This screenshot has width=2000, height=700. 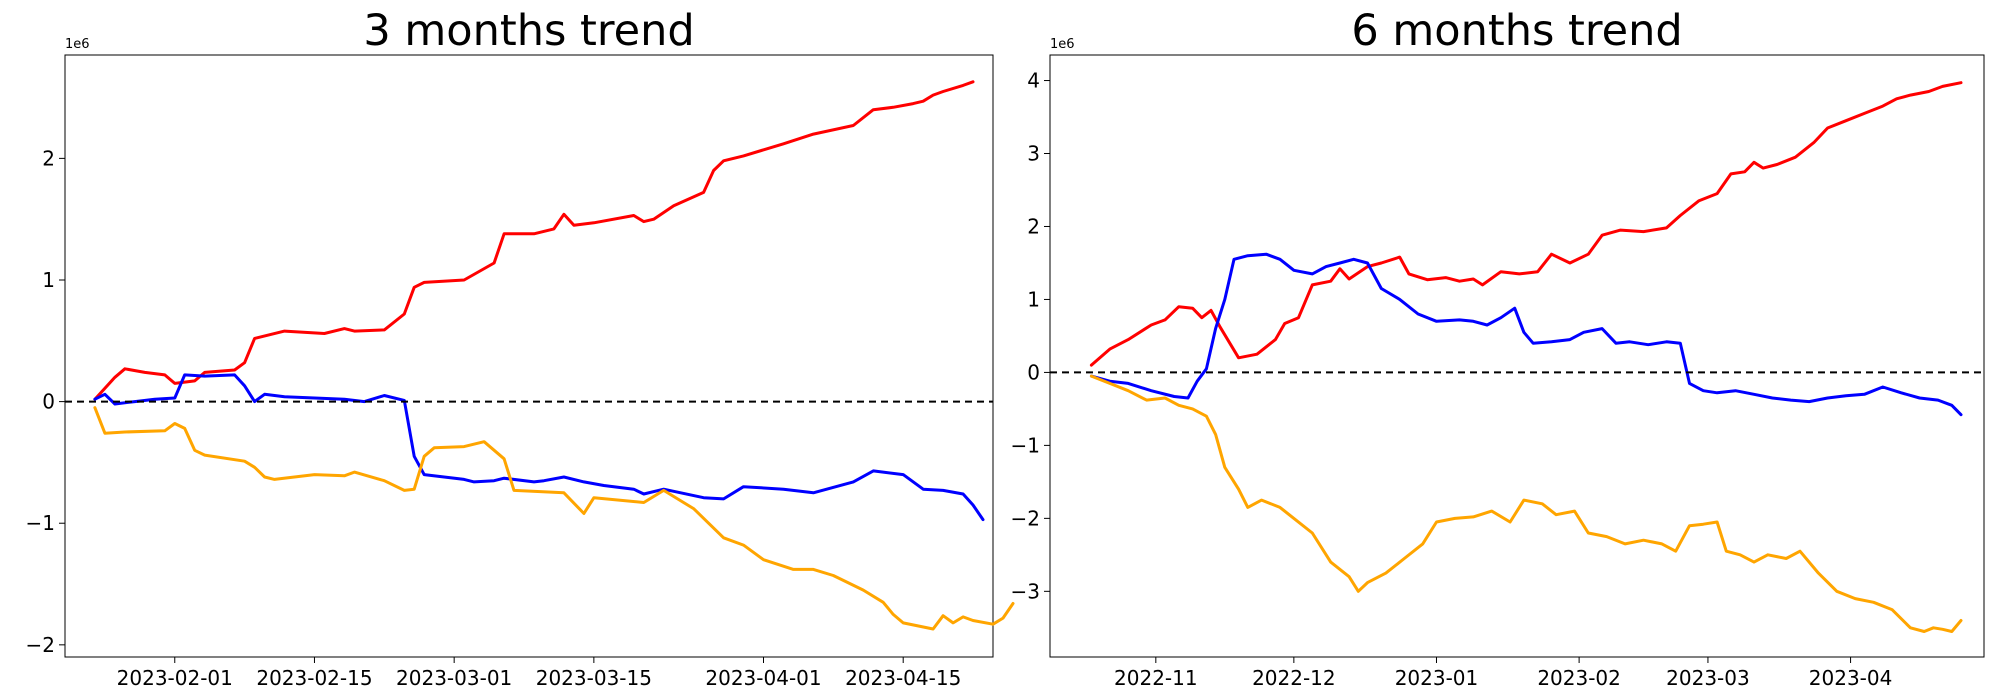 I want to click on x-tick-label: 2023-04-01, so click(x=763, y=678).